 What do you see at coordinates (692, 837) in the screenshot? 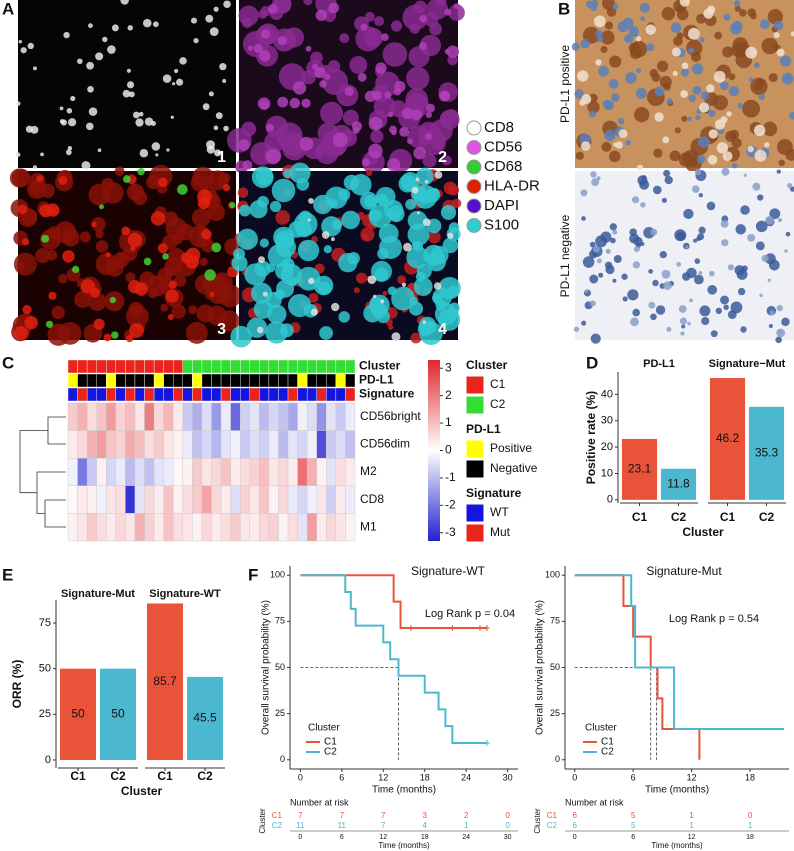
I see `risk-time: 12` at bounding box center [692, 837].